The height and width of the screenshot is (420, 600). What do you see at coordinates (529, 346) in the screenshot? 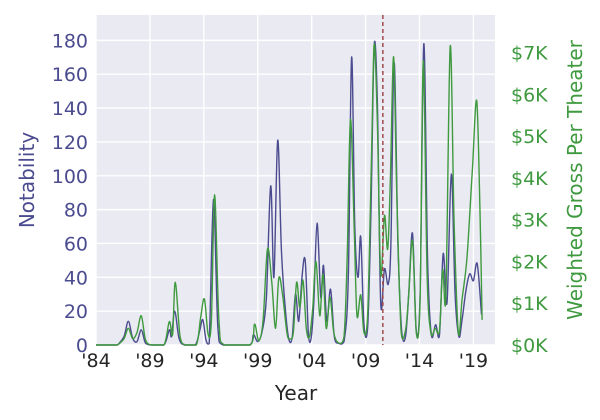
I see `y-right-tick-label: $0K` at bounding box center [529, 346].